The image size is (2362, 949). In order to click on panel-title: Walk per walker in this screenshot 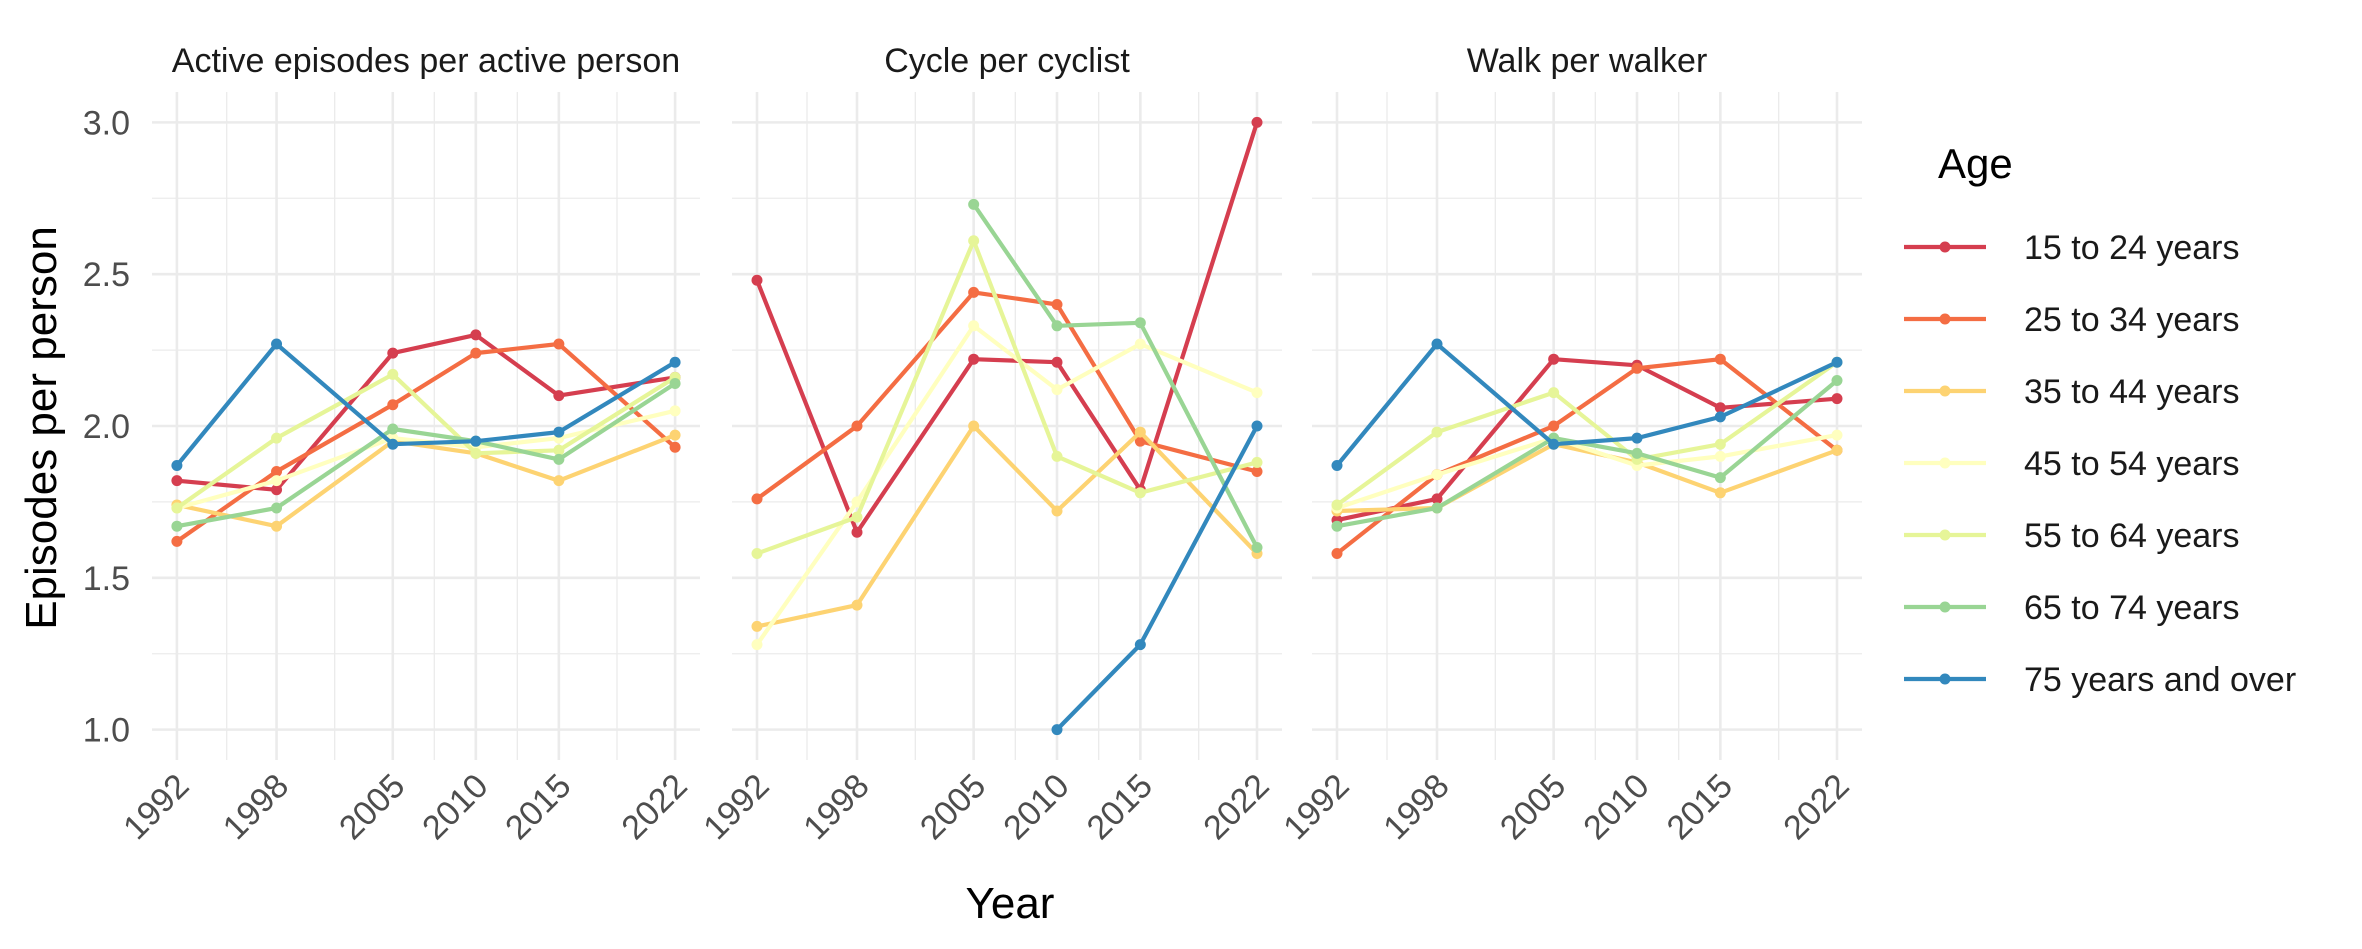, I will do `click(1587, 61)`.